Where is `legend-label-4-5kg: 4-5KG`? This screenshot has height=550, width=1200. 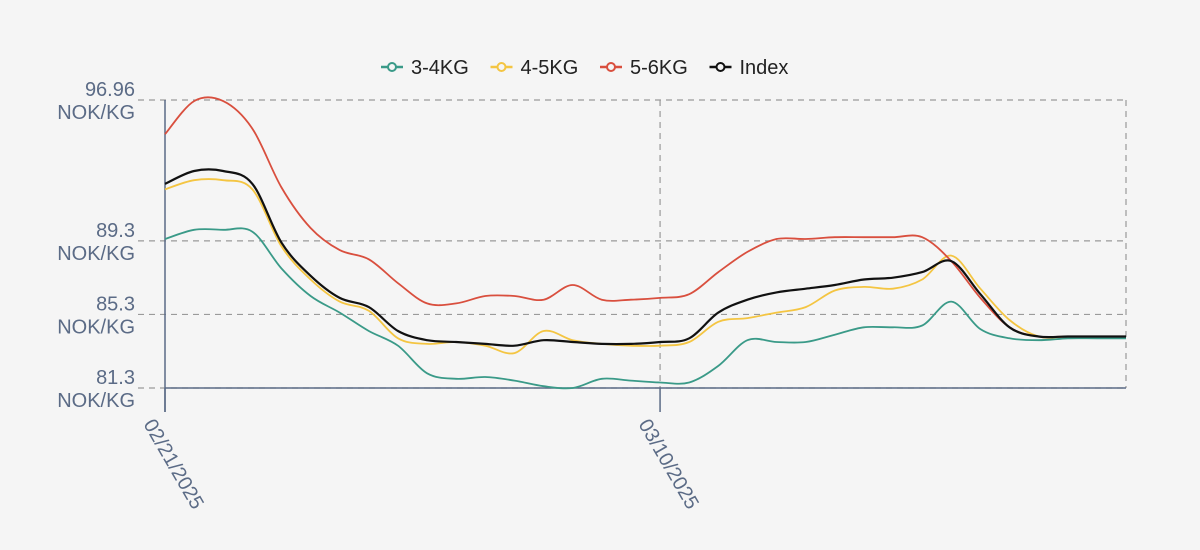
legend-label-4-5kg: 4-5KG is located at coordinates (550, 68).